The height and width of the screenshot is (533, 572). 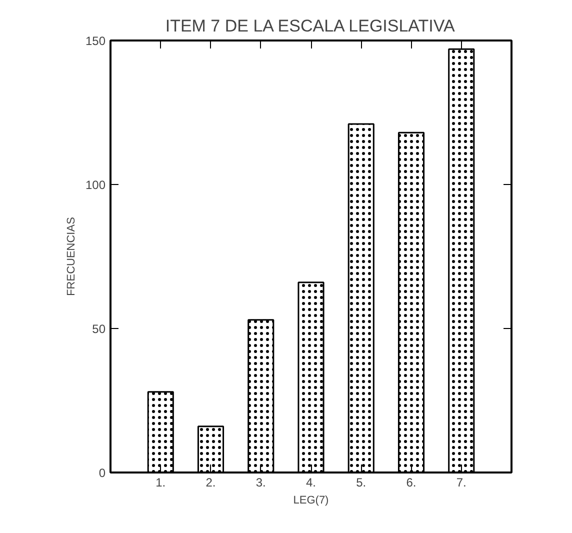 I want to click on x-axis-title: LEG(7), so click(x=311, y=500).